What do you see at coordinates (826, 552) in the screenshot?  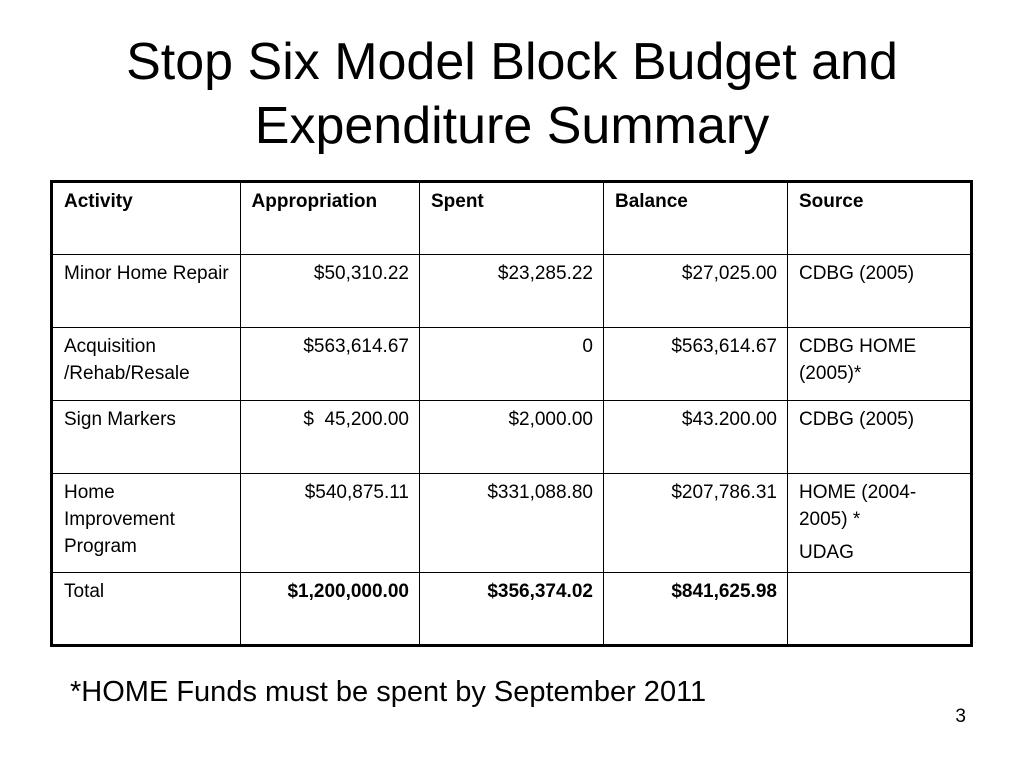 I see `source-line-2: UDAG` at bounding box center [826, 552].